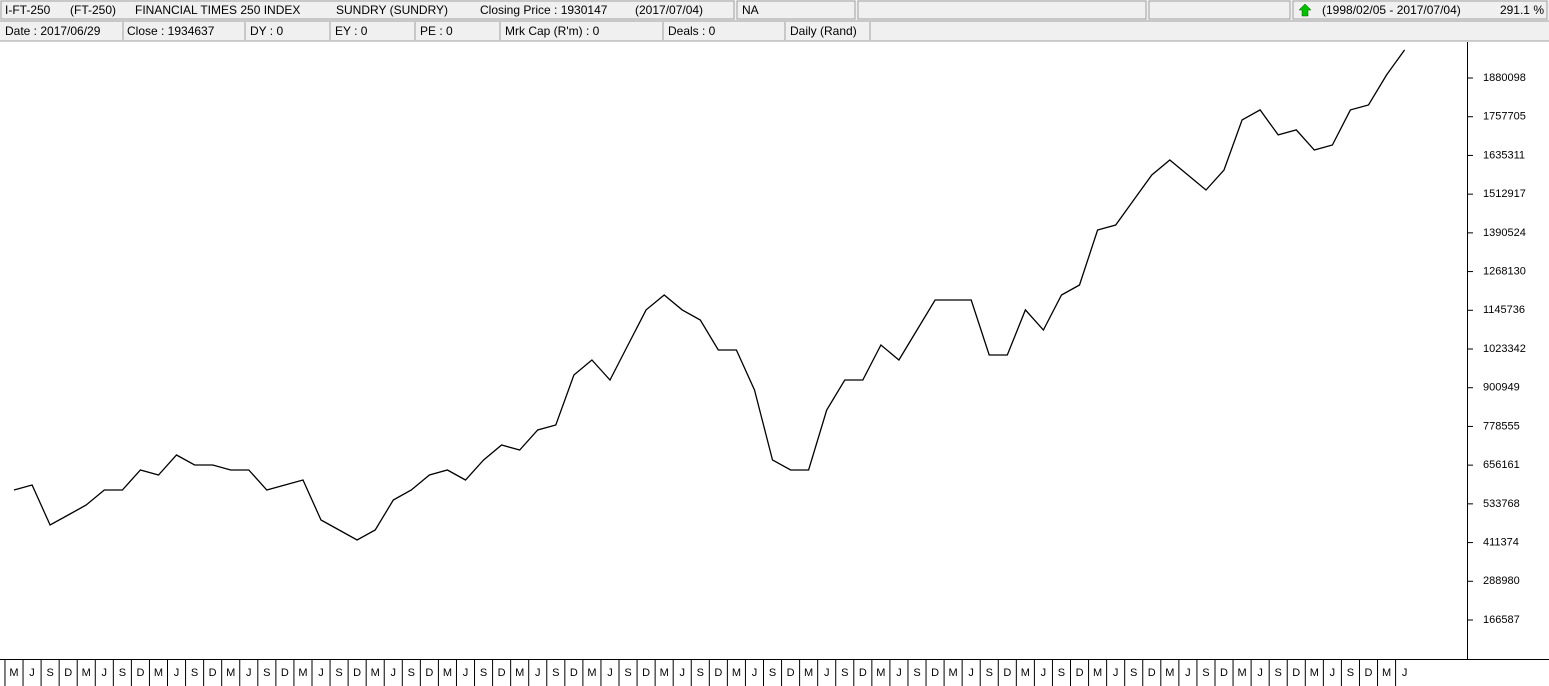  Describe the element at coordinates (1501, 426) in the screenshot. I see `y-tick-label: 778555` at that location.